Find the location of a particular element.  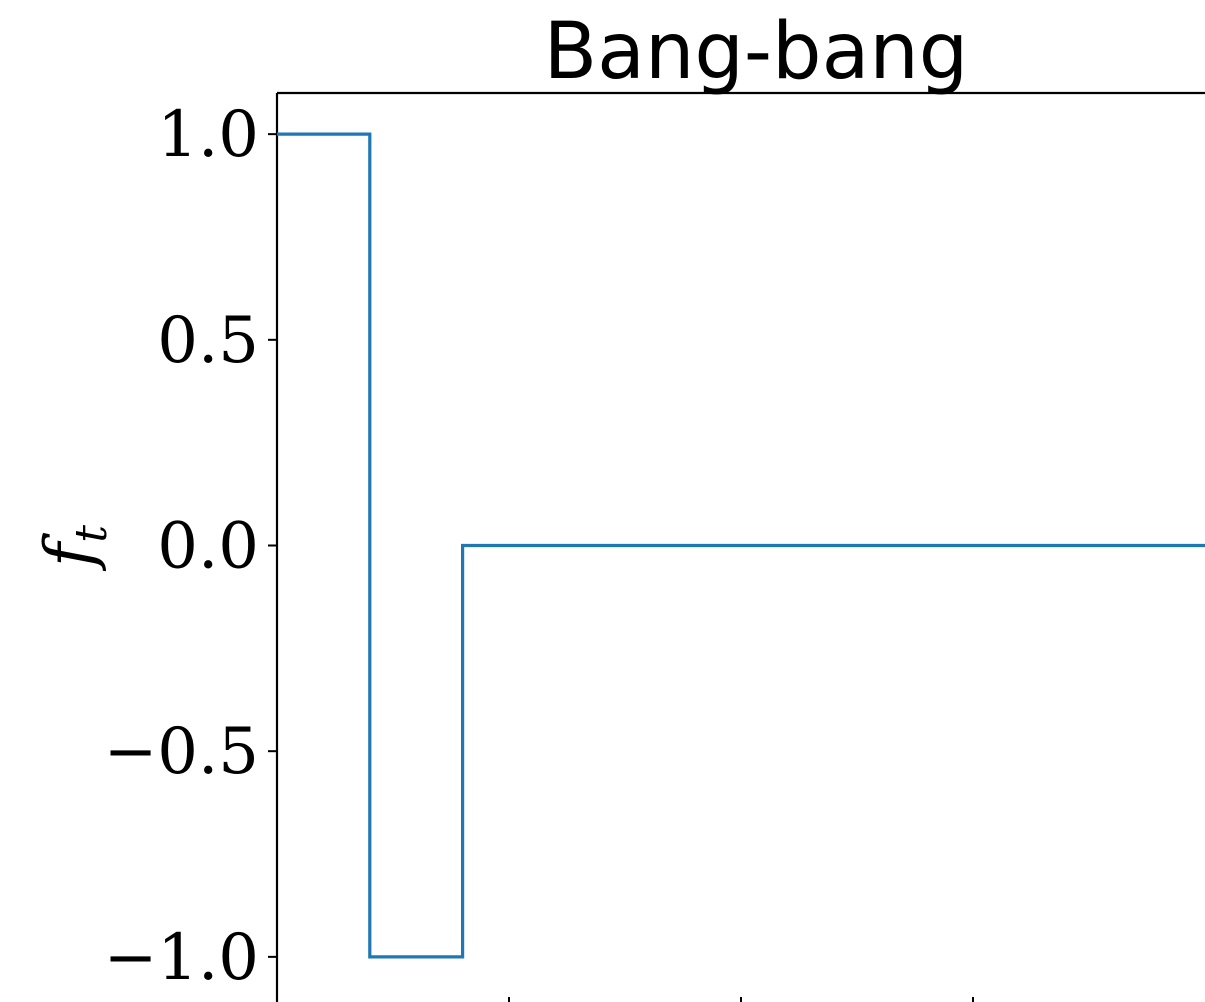

y-axis-label: ft is located at coordinates (74, 548).